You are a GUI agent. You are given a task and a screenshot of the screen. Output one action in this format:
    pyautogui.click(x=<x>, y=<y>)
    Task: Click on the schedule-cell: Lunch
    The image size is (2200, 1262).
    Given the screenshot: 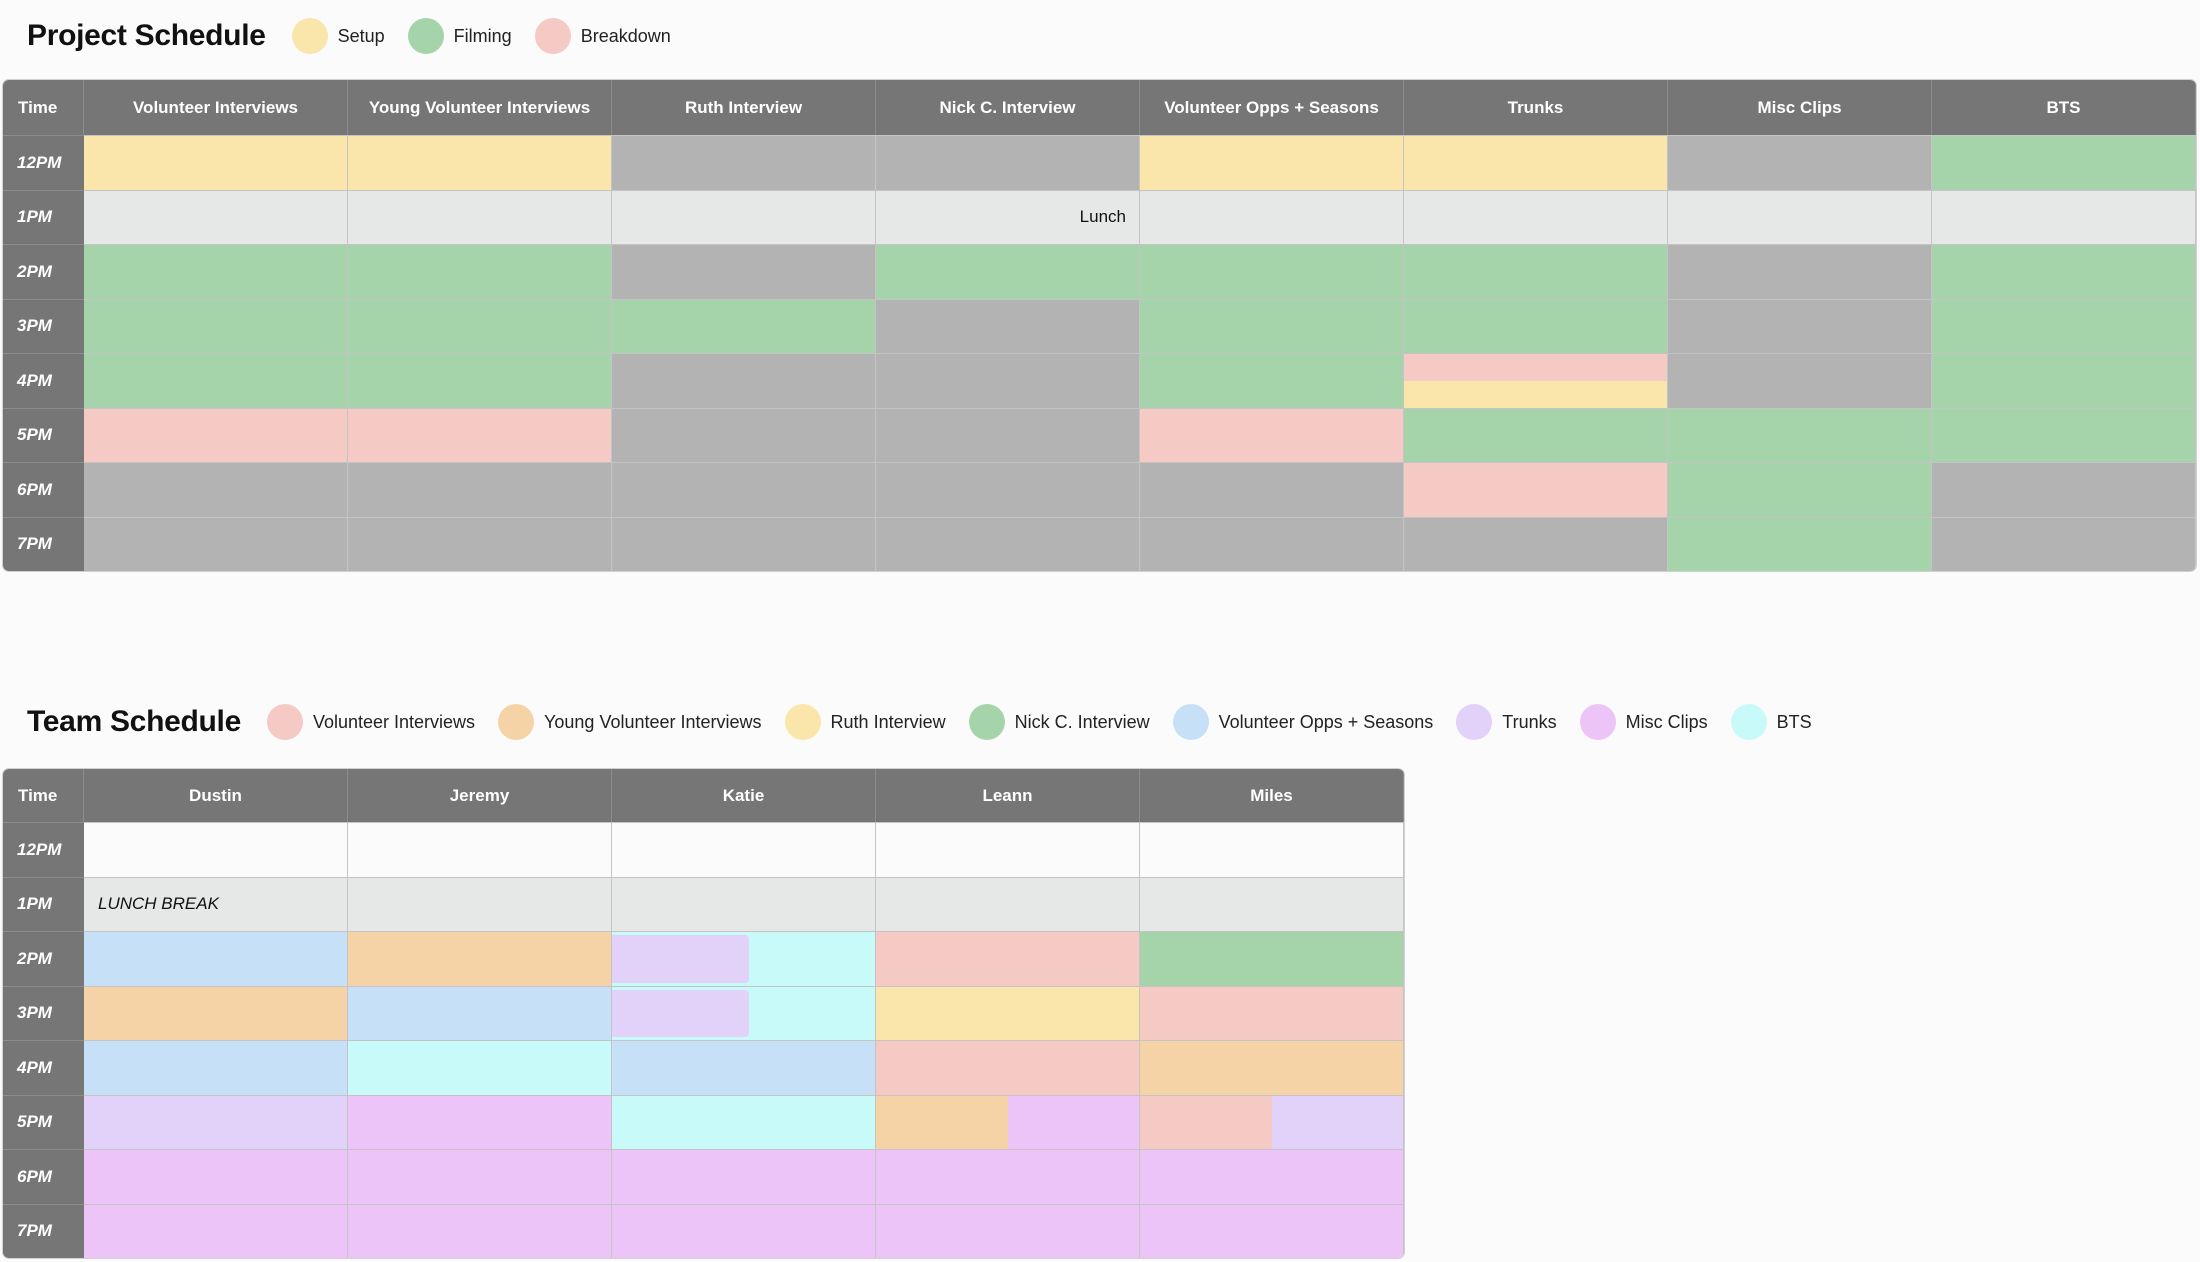 What is the action you would take?
    pyautogui.click(x=1008, y=216)
    